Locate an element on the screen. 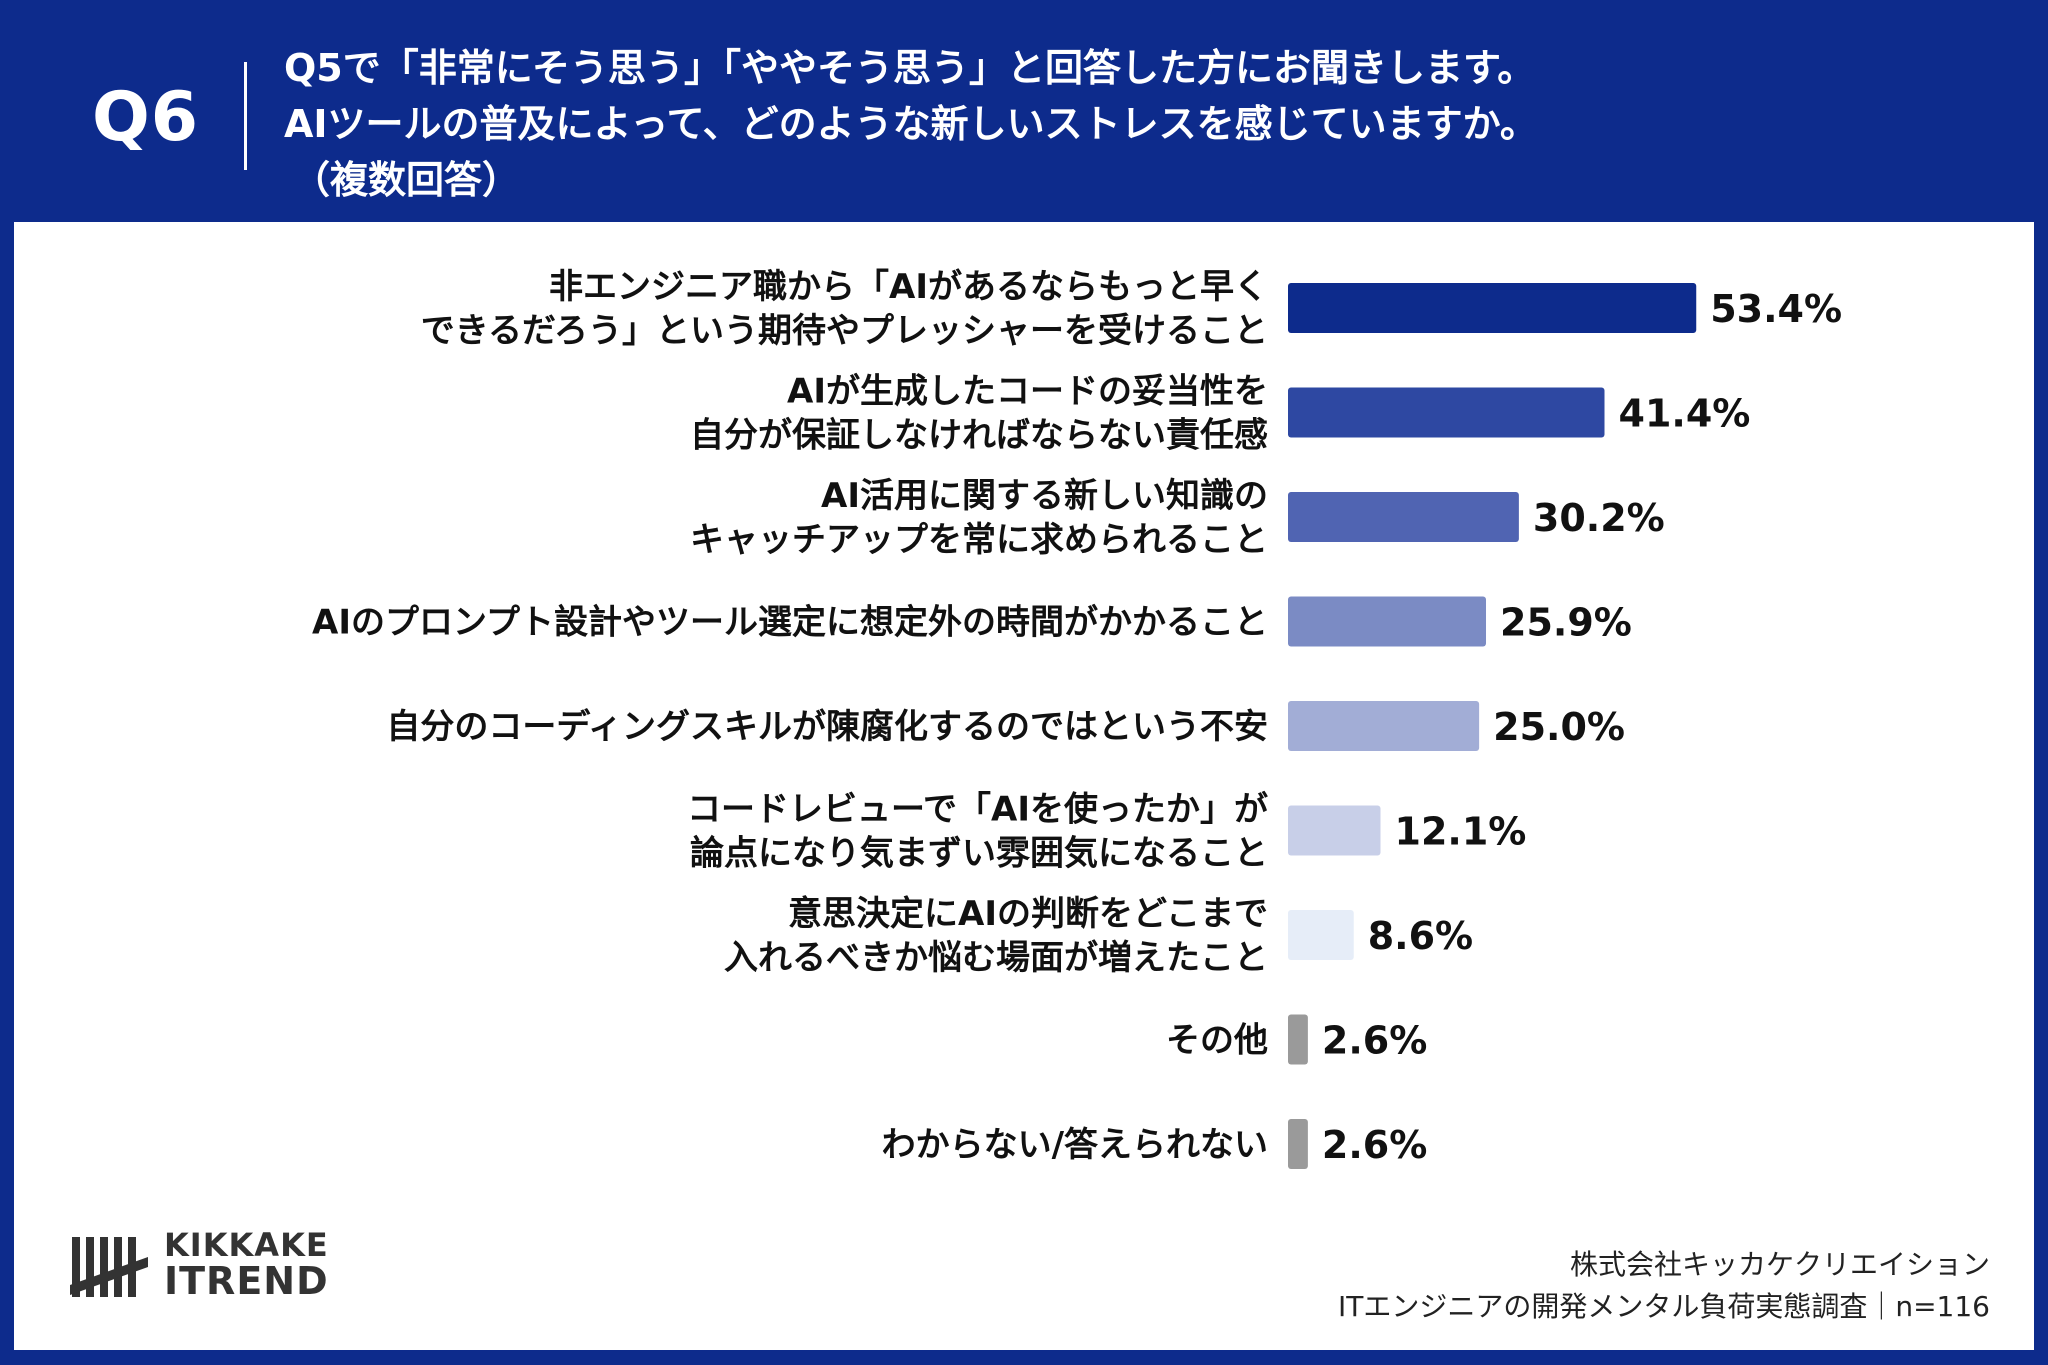  category-label-6-line-1: コードレビューで「AIを使ったか」が is located at coordinates (977, 810).